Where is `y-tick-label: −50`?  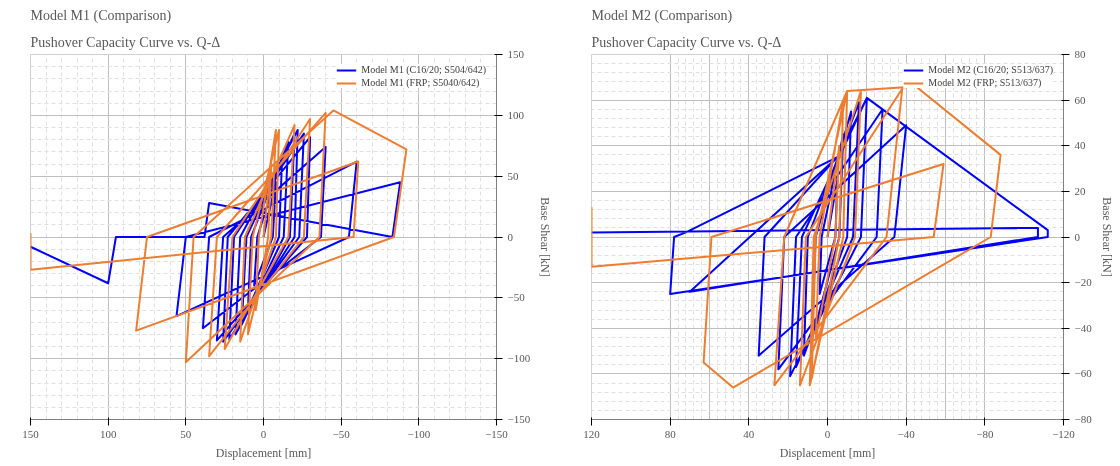 y-tick-label: −50 is located at coordinates (516, 297).